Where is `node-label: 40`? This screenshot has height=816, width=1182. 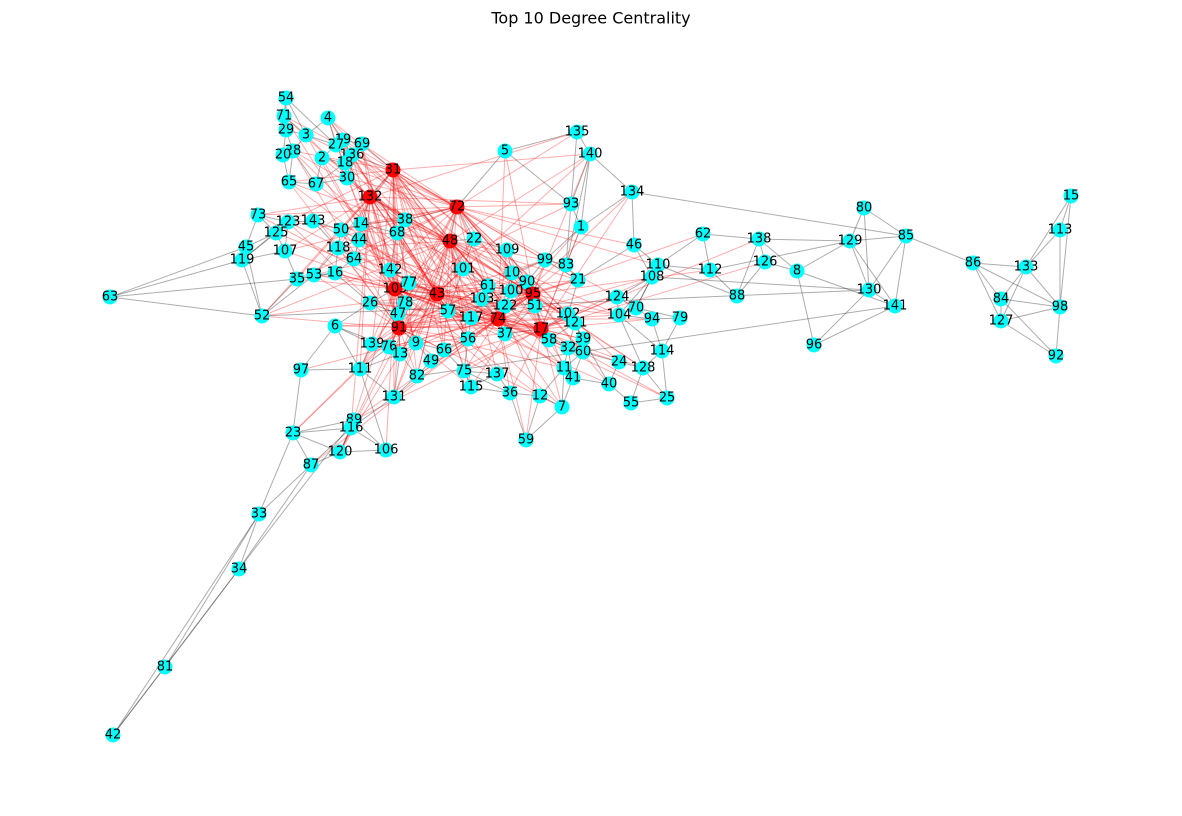 node-label: 40 is located at coordinates (609, 384).